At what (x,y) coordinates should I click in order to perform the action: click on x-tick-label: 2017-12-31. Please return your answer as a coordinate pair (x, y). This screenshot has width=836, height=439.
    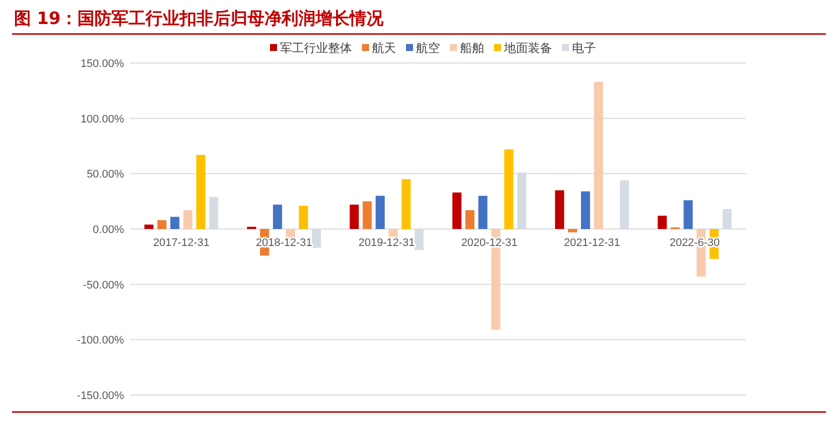
    Looking at the image, I should click on (181, 243).